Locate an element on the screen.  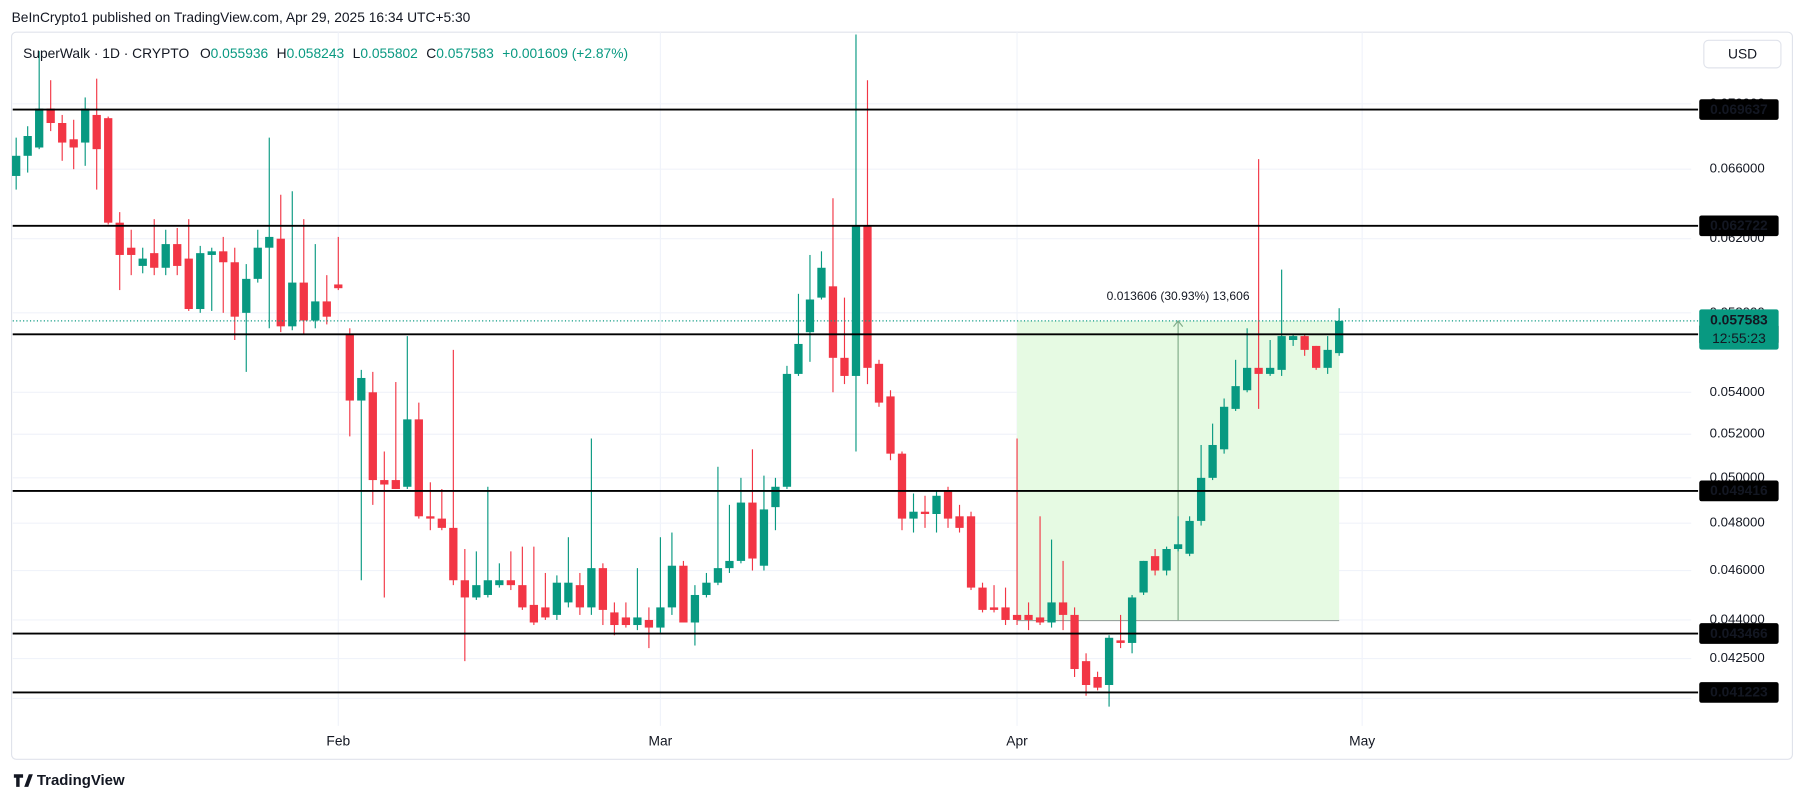
level-label: 0.069637 is located at coordinates (1739, 109).